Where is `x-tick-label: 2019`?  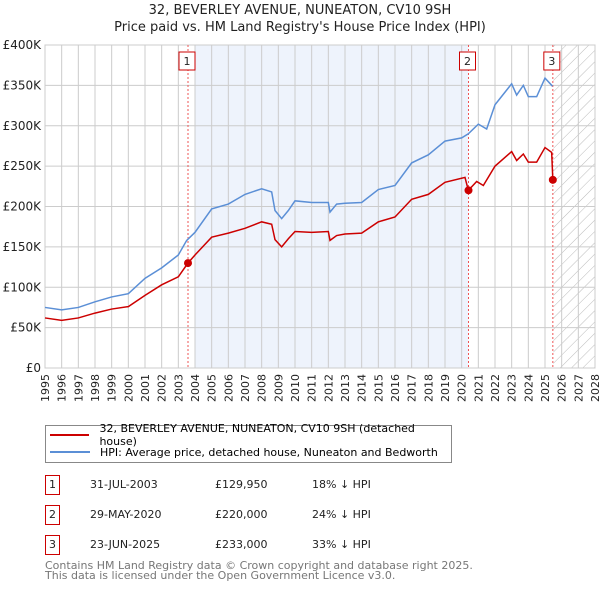
x-tick-label: 2019 is located at coordinates (445, 388).